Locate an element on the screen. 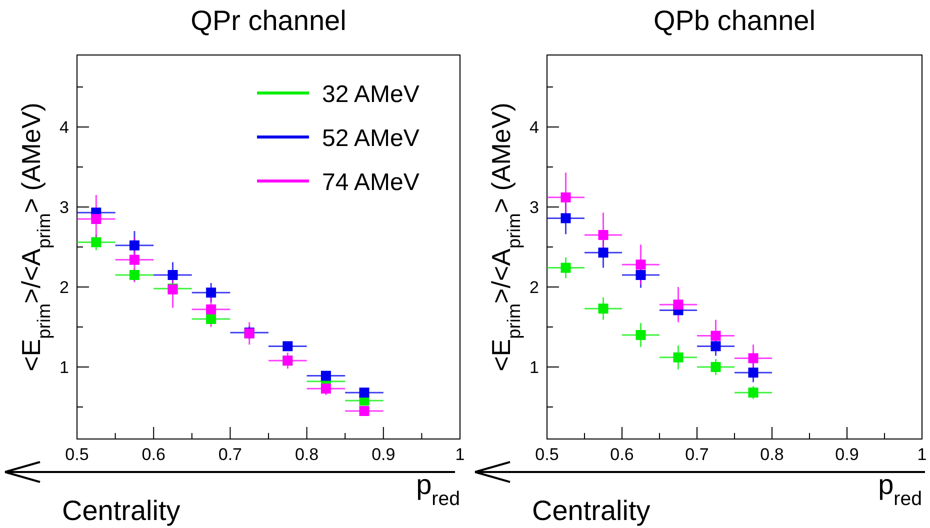 This screenshot has width=930, height=528. chart-title: QPb channel is located at coordinates (735, 20).